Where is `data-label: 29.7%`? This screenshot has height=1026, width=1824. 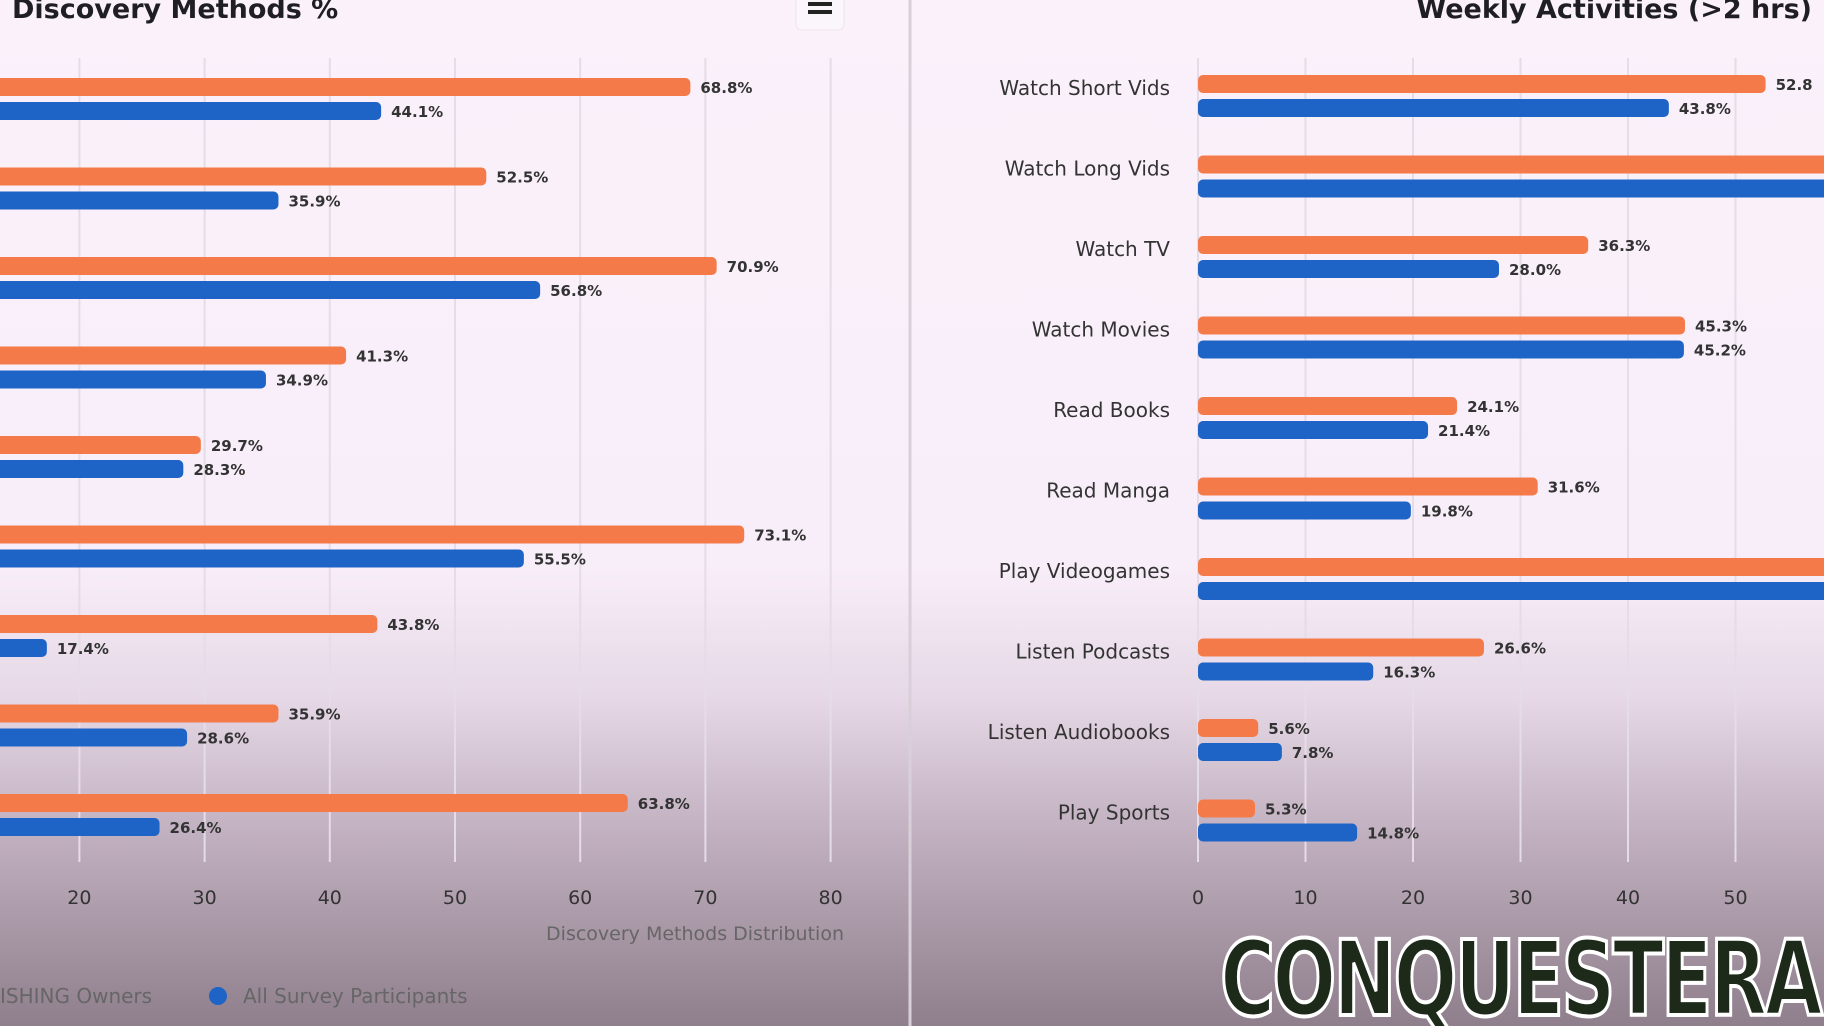 data-label: 29.7% is located at coordinates (237, 446).